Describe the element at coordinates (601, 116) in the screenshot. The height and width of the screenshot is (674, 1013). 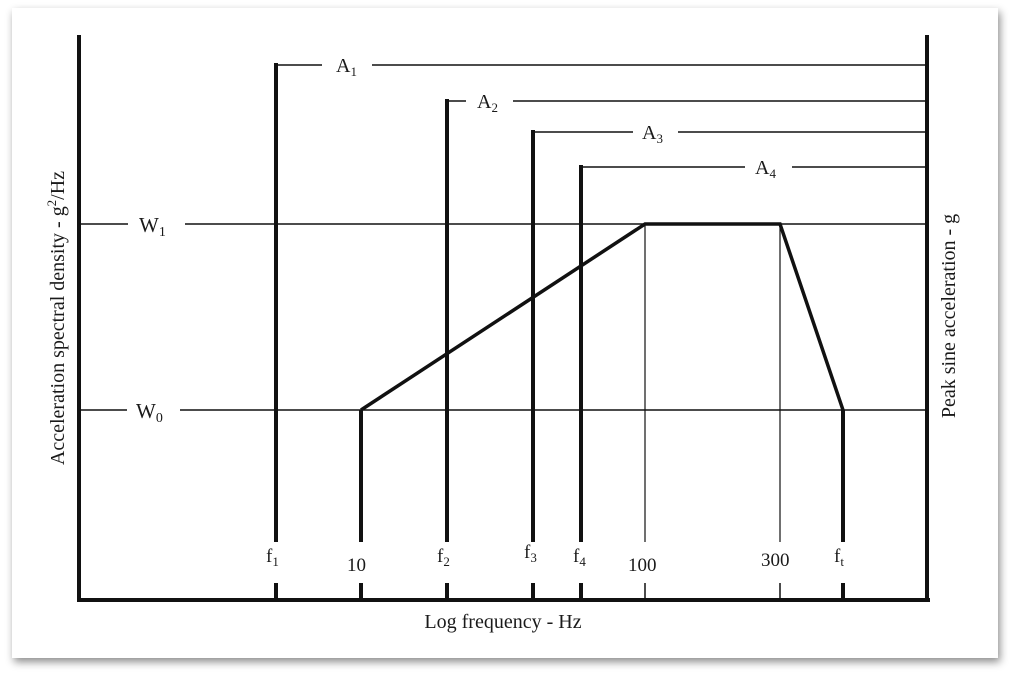
I see `amplitude-lines` at that location.